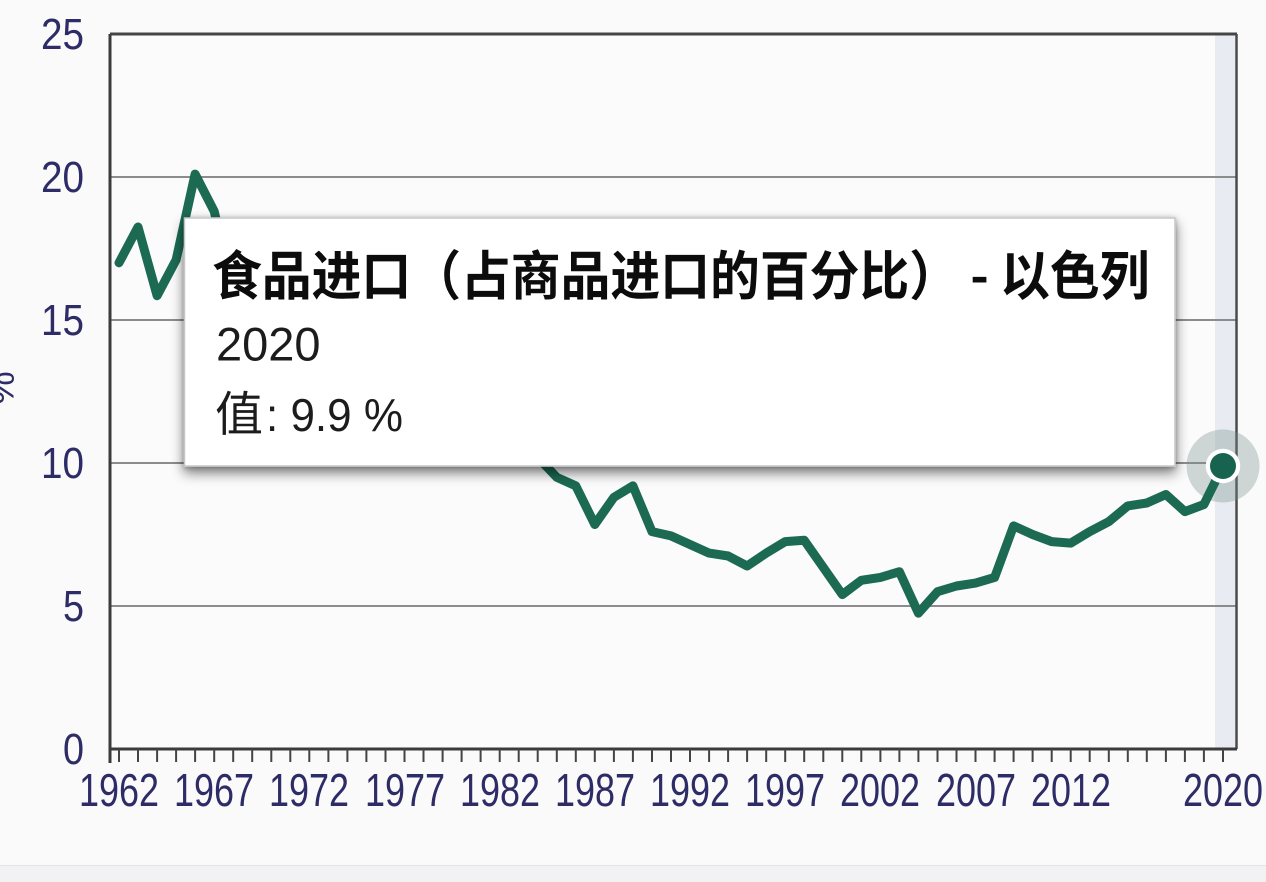 Image resolution: width=1266 pixels, height=882 pixels. Describe the element at coordinates (62, 463) in the screenshot. I see `svg-text: 10` at that location.